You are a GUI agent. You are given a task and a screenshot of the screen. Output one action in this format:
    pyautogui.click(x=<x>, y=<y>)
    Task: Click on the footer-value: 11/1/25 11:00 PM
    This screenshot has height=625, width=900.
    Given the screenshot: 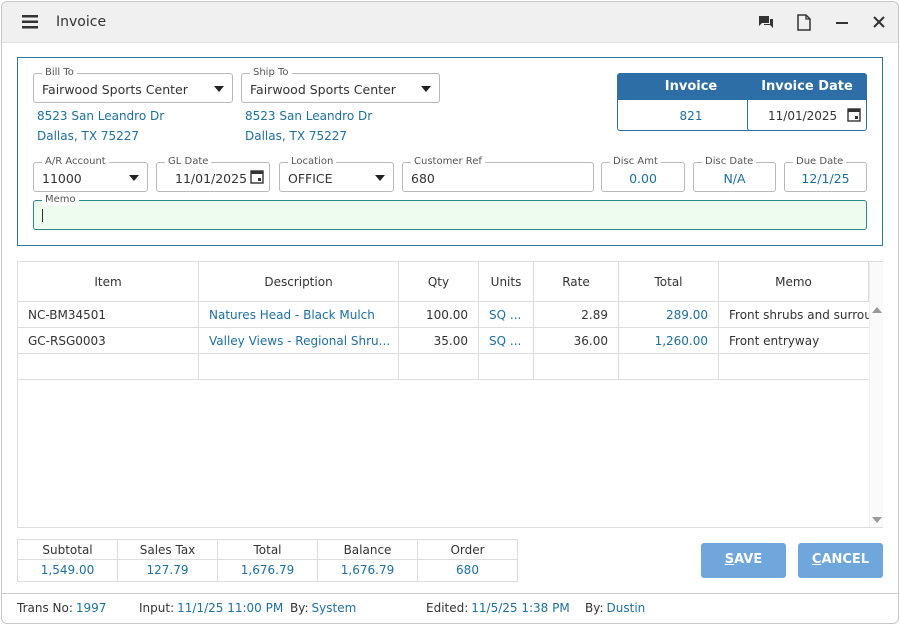 What is the action you would take?
    pyautogui.click(x=230, y=608)
    